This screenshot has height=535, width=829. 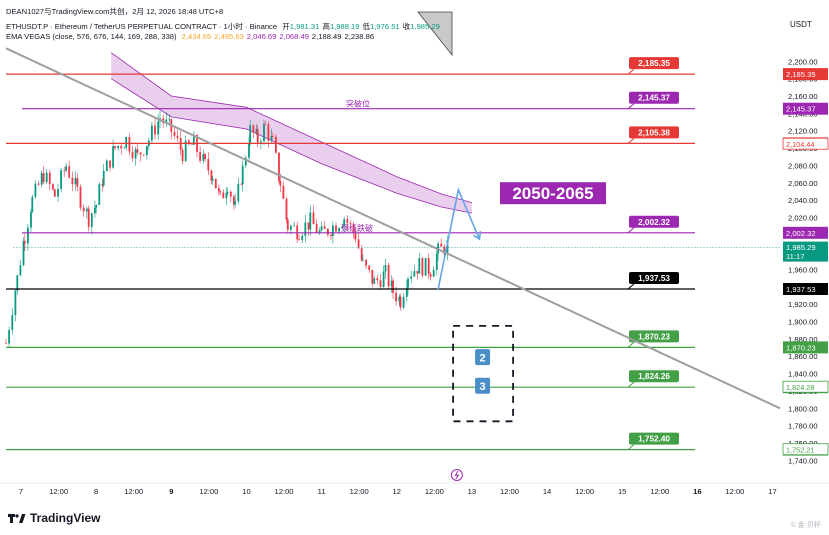 I want to click on target-zone-box, so click(x=553, y=193).